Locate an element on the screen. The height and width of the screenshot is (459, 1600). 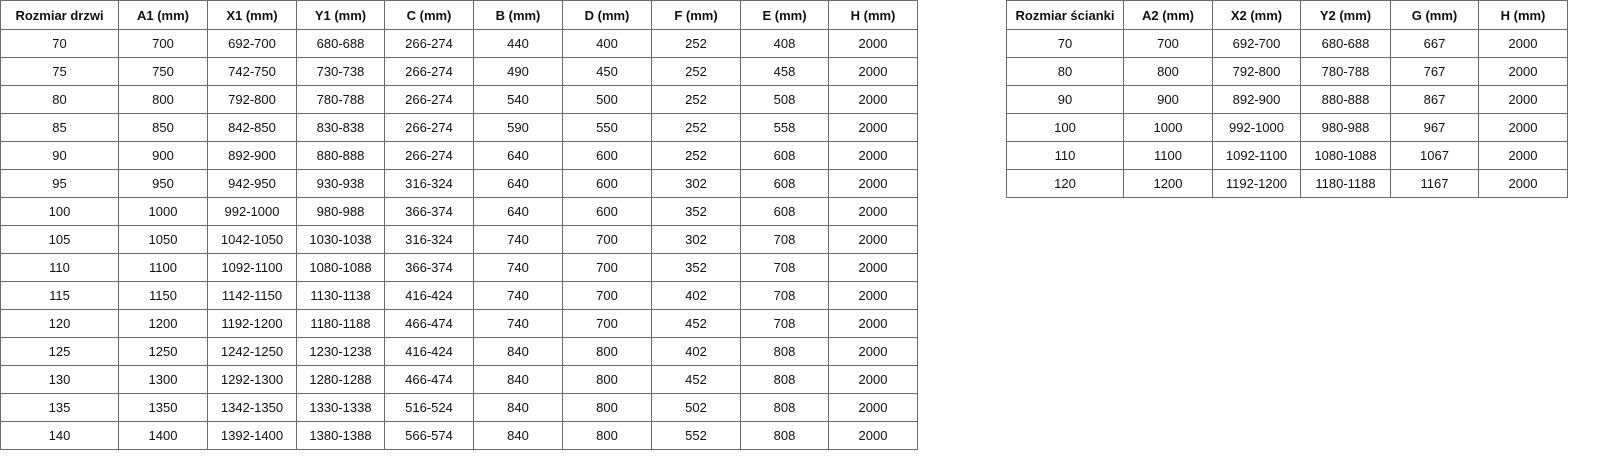
table-cell: 135 is located at coordinates (59, 407).